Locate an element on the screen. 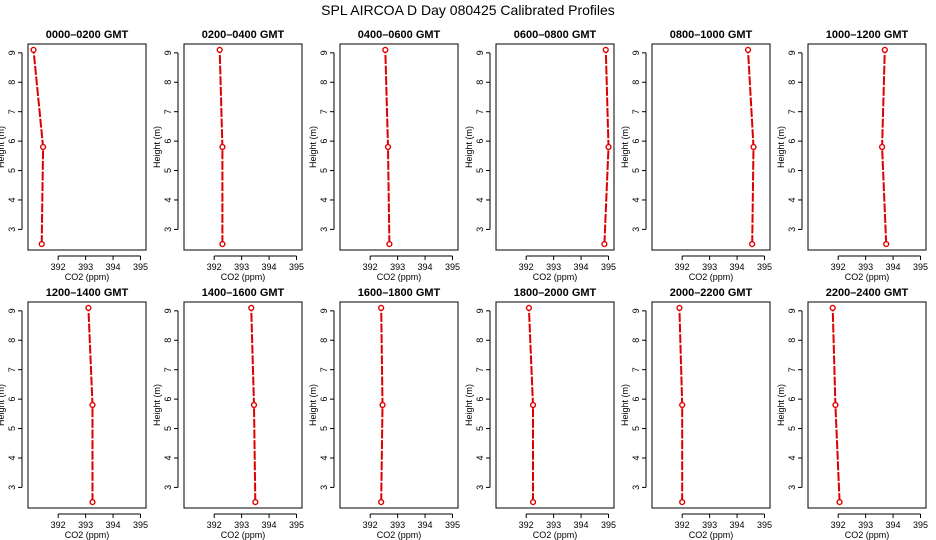  panel-title: 1600–1800 GMT is located at coordinates (399, 293).